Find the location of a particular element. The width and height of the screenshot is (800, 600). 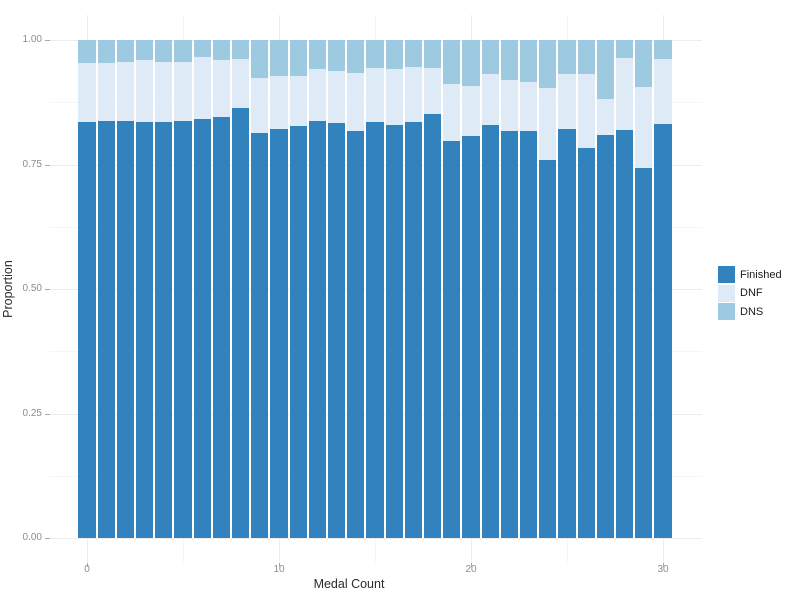

legend-item: Finished is located at coordinates (750, 274).